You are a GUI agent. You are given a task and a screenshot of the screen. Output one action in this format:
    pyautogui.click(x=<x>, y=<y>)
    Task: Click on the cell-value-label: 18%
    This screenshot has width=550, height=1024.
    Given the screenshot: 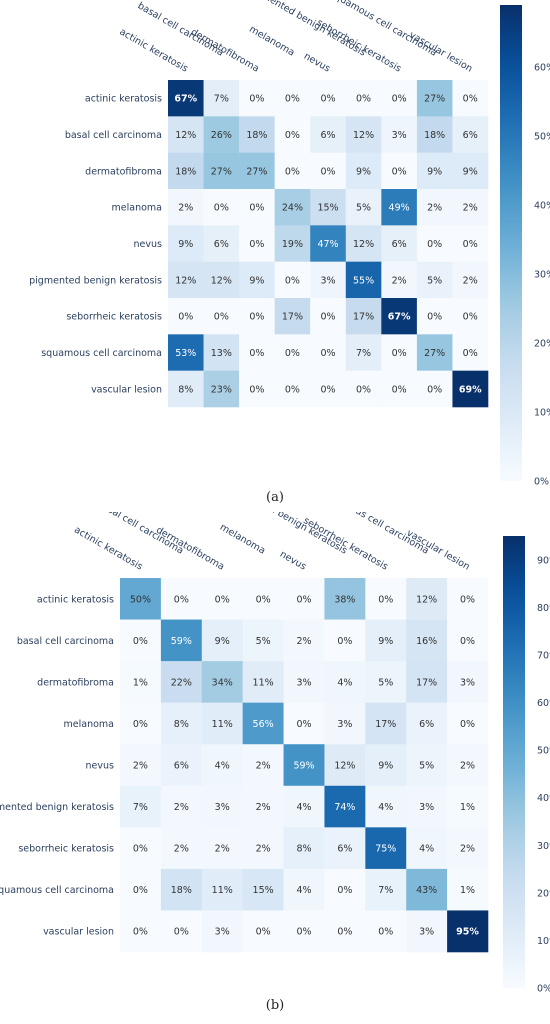 What is the action you would take?
    pyautogui.click(x=256, y=135)
    